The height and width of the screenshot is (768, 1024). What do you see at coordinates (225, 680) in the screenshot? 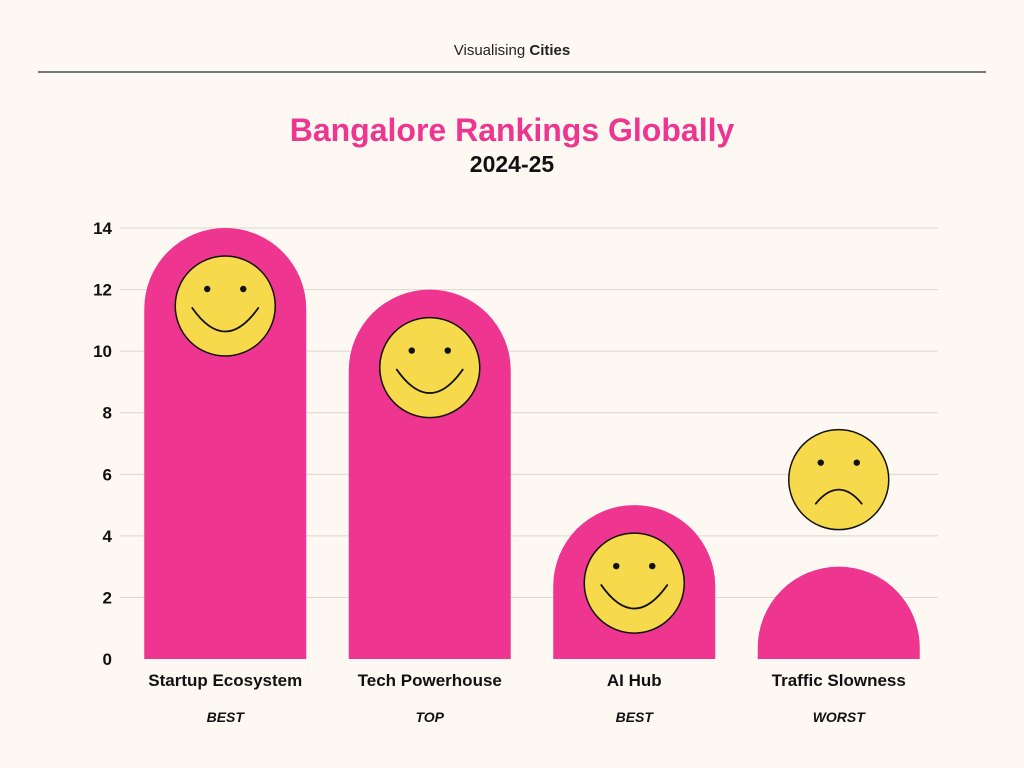
I see `category-label-0: Startup Ecosystem` at bounding box center [225, 680].